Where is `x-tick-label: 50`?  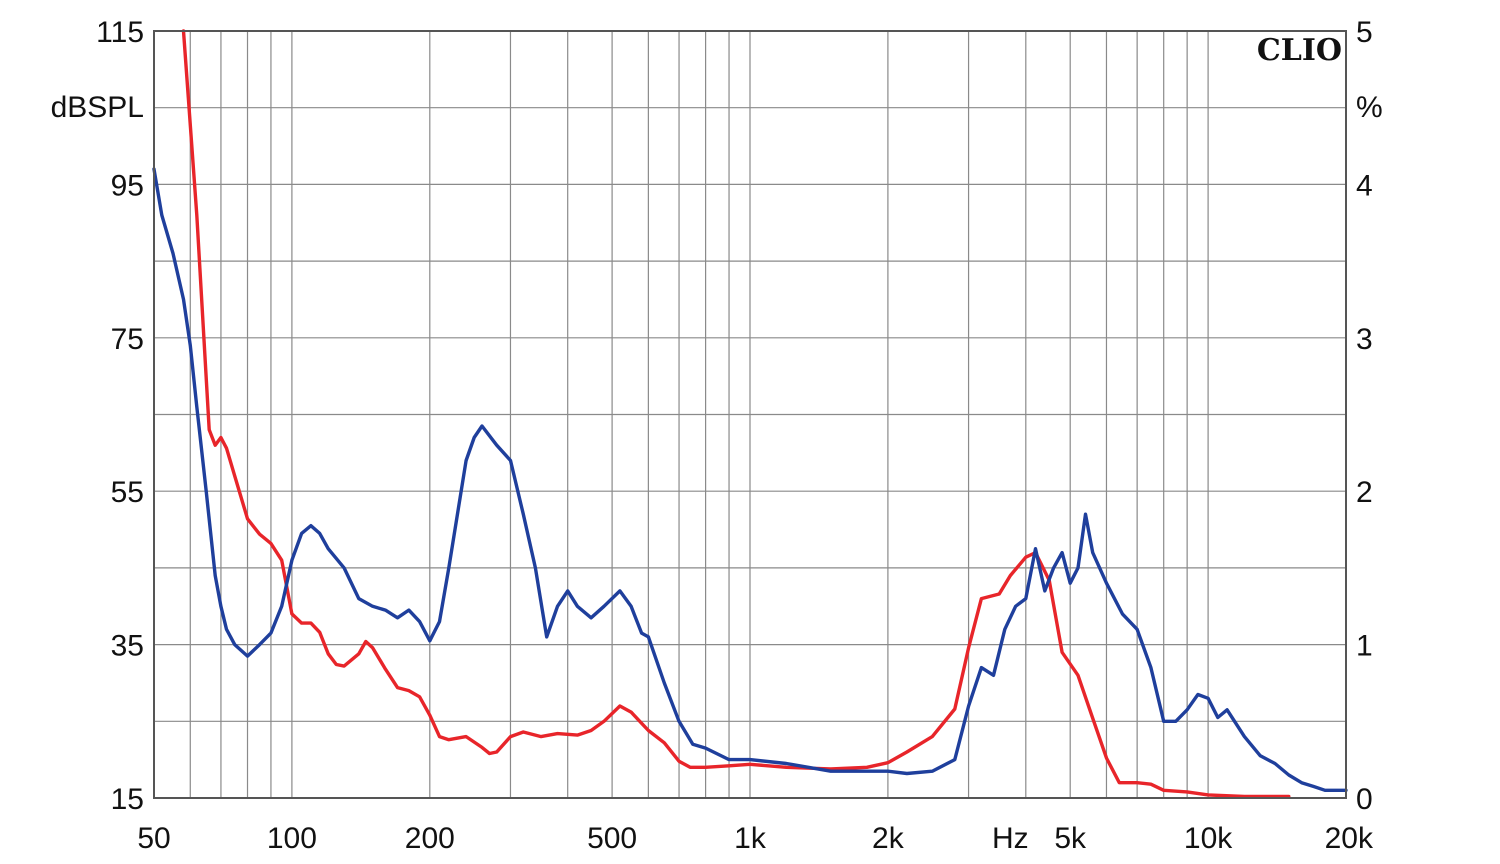
x-tick-label: 50 is located at coordinates (153, 838).